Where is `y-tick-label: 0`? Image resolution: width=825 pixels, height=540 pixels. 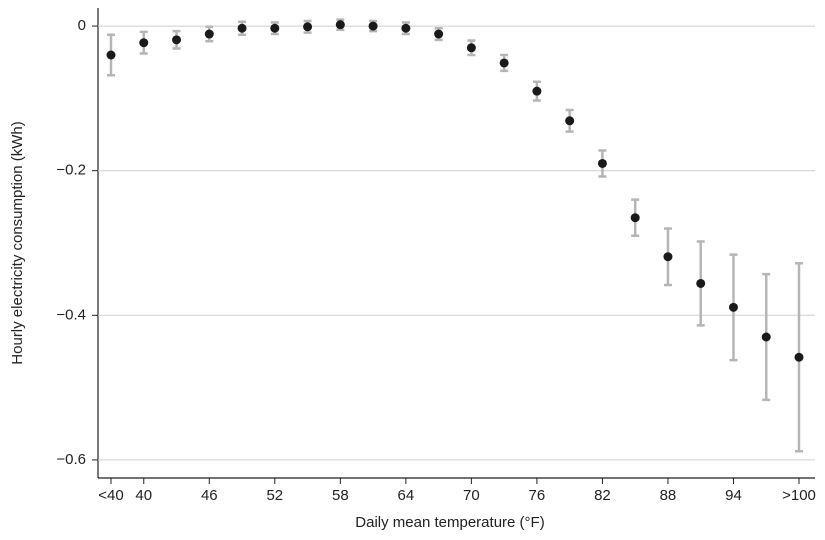
y-tick-label: 0 is located at coordinates (82, 25).